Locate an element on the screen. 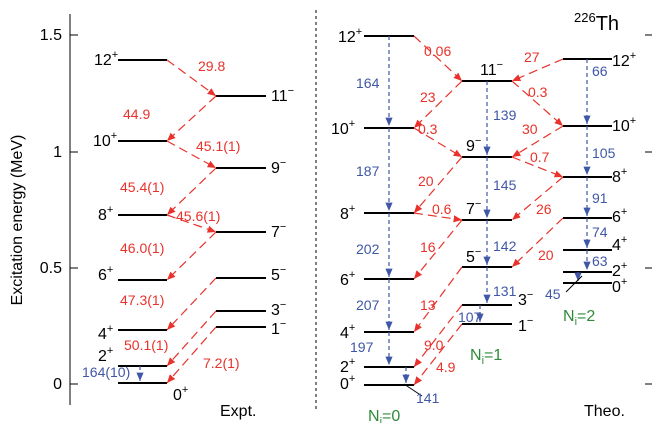 The height and width of the screenshot is (423, 656). expt-spin-0: 0+ is located at coordinates (180, 394).